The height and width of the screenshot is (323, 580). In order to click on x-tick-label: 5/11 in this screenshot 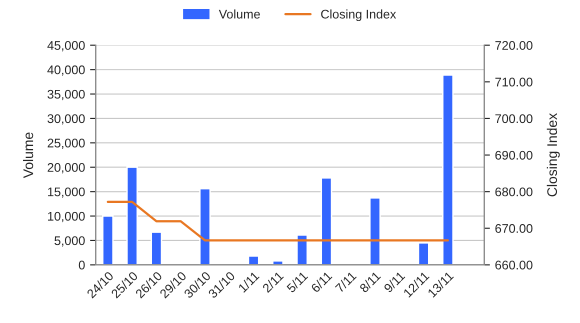, I will do `click(297, 282)`.